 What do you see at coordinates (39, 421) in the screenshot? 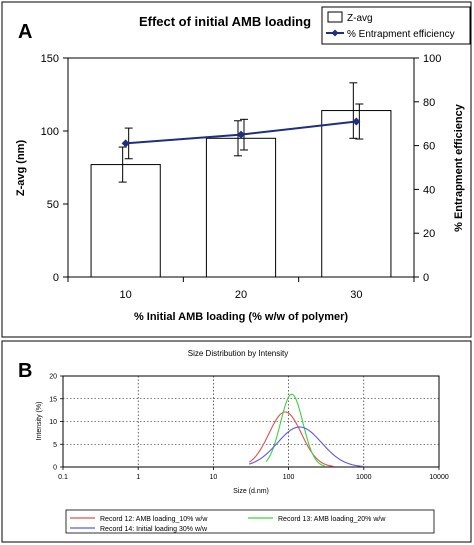
I see `panel-b-ylabel: Intensity (%)` at bounding box center [39, 421].